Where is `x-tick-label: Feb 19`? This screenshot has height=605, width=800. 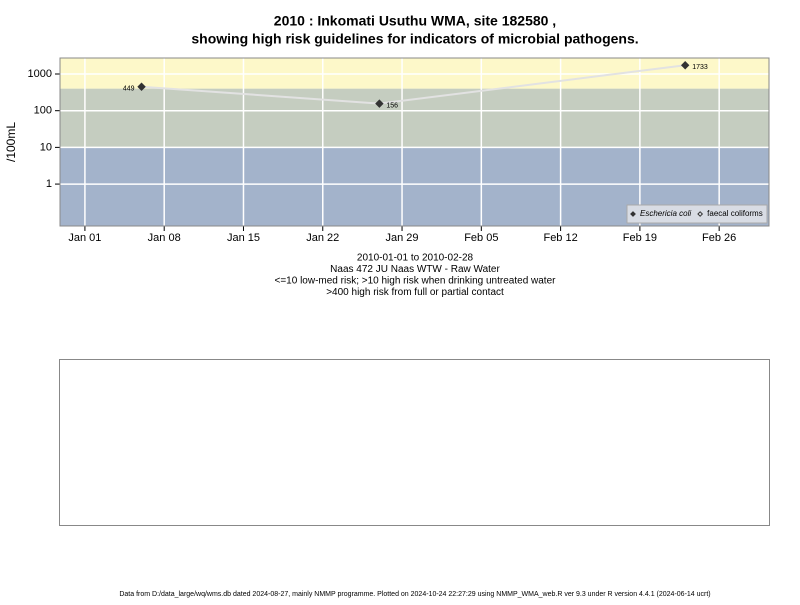 x-tick-label: Feb 19 is located at coordinates (640, 238).